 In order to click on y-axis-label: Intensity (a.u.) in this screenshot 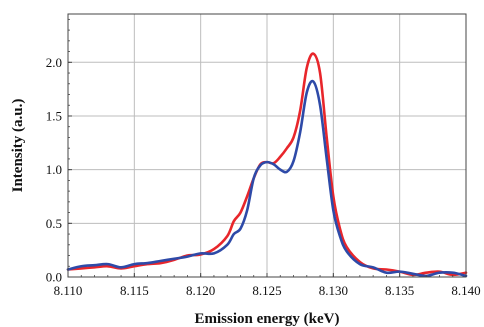, I will do `click(18, 146)`.